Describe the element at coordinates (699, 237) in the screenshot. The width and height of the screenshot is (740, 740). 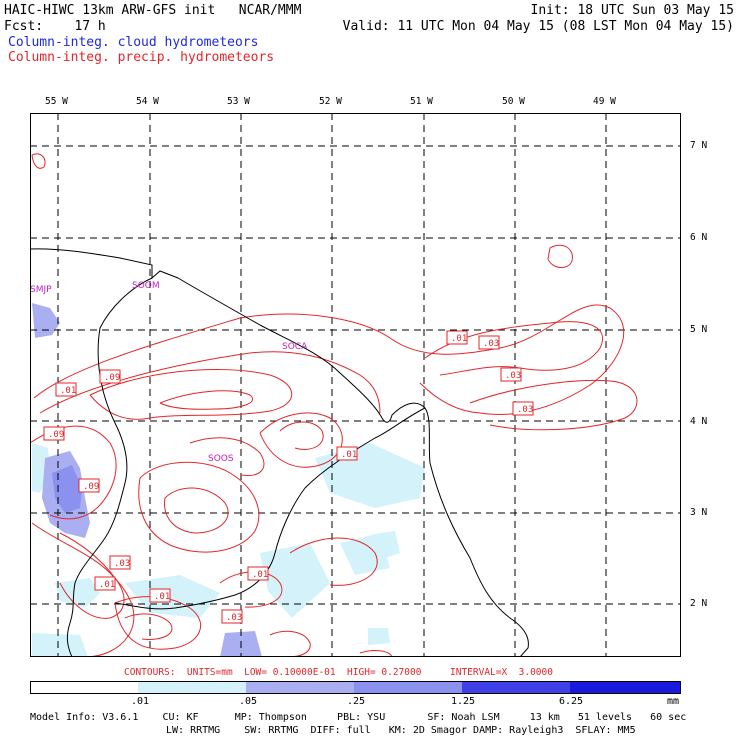
I see `lat-label: 6 N` at that location.